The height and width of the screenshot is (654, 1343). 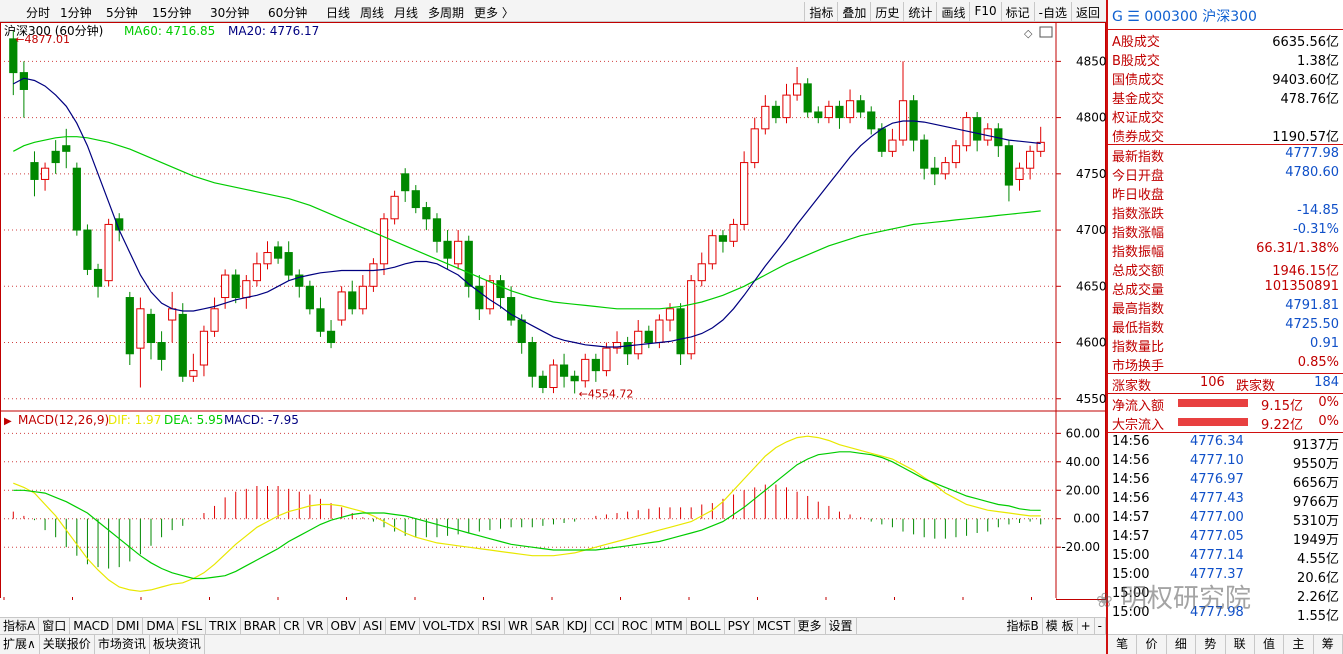 I want to click on panel-tab-2: 细, so click(x=1182, y=644).